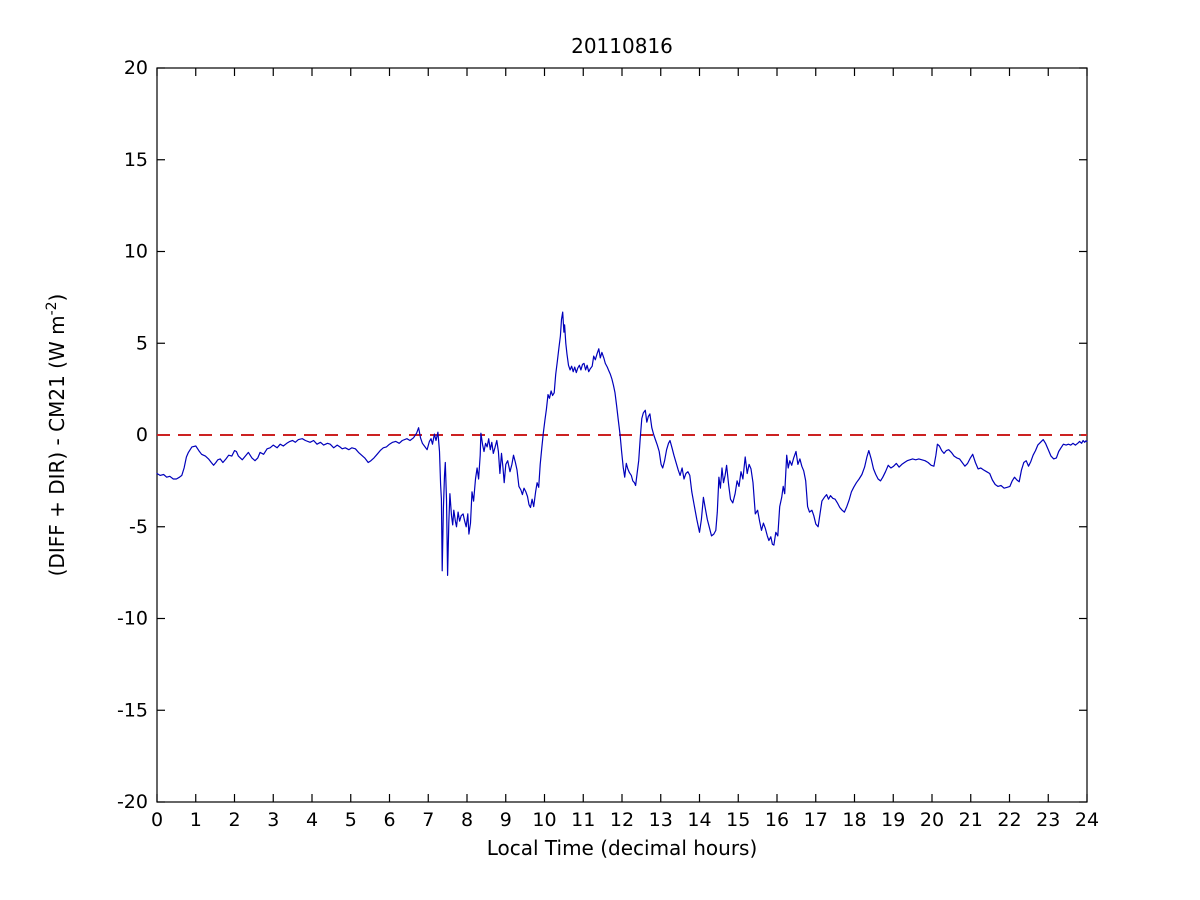 Image resolution: width=1200 pixels, height=900 pixels. What do you see at coordinates (854, 820) in the screenshot?
I see `x-tick-label: 18` at bounding box center [854, 820].